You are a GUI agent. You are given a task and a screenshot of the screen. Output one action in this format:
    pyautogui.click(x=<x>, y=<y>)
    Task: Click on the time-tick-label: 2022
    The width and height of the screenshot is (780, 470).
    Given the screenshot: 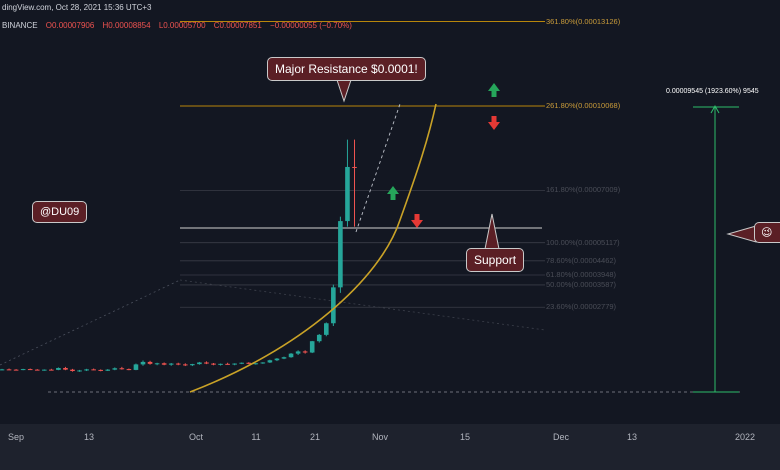 What is the action you would take?
    pyautogui.click(x=745, y=437)
    